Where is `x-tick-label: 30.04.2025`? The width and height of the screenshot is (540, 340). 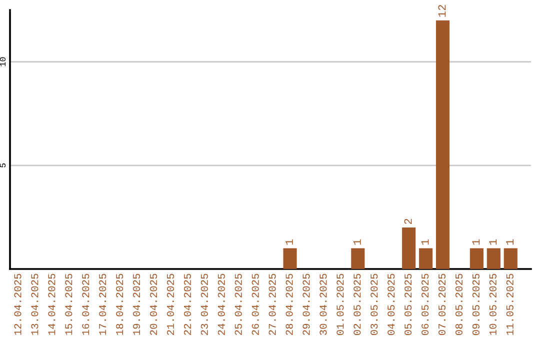
x-tick-label: 30.04.2025 is located at coordinates (323, 305).